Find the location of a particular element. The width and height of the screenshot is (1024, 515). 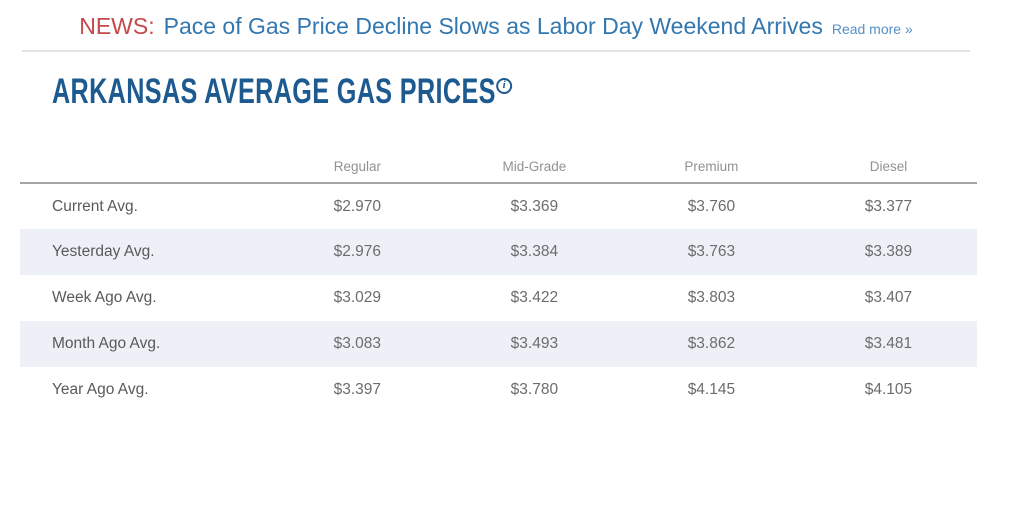

price-cell: $3.862 is located at coordinates (711, 343).